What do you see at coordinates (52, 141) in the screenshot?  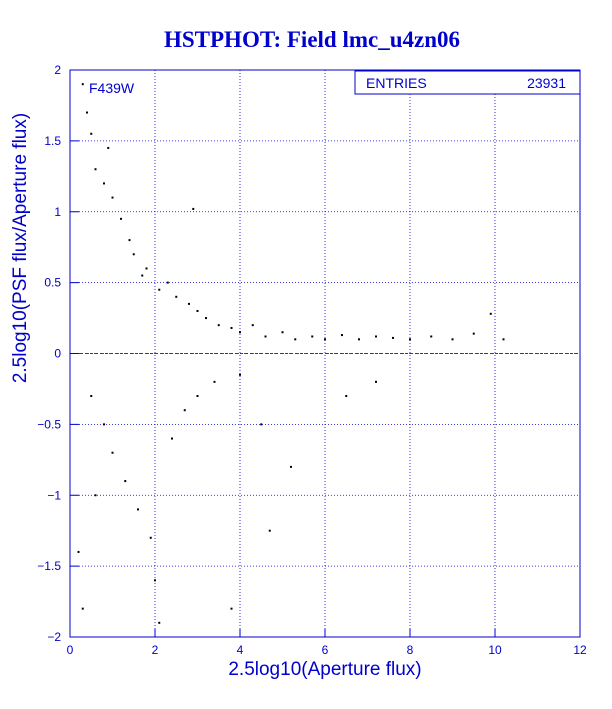 I see `y-tick-label: 1.5` at bounding box center [52, 141].